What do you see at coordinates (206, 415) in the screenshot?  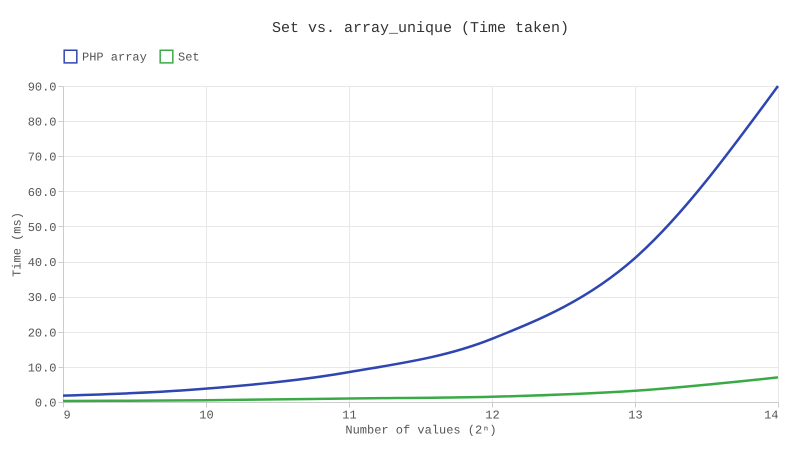 I see `x-tick-label: 10` at bounding box center [206, 415].